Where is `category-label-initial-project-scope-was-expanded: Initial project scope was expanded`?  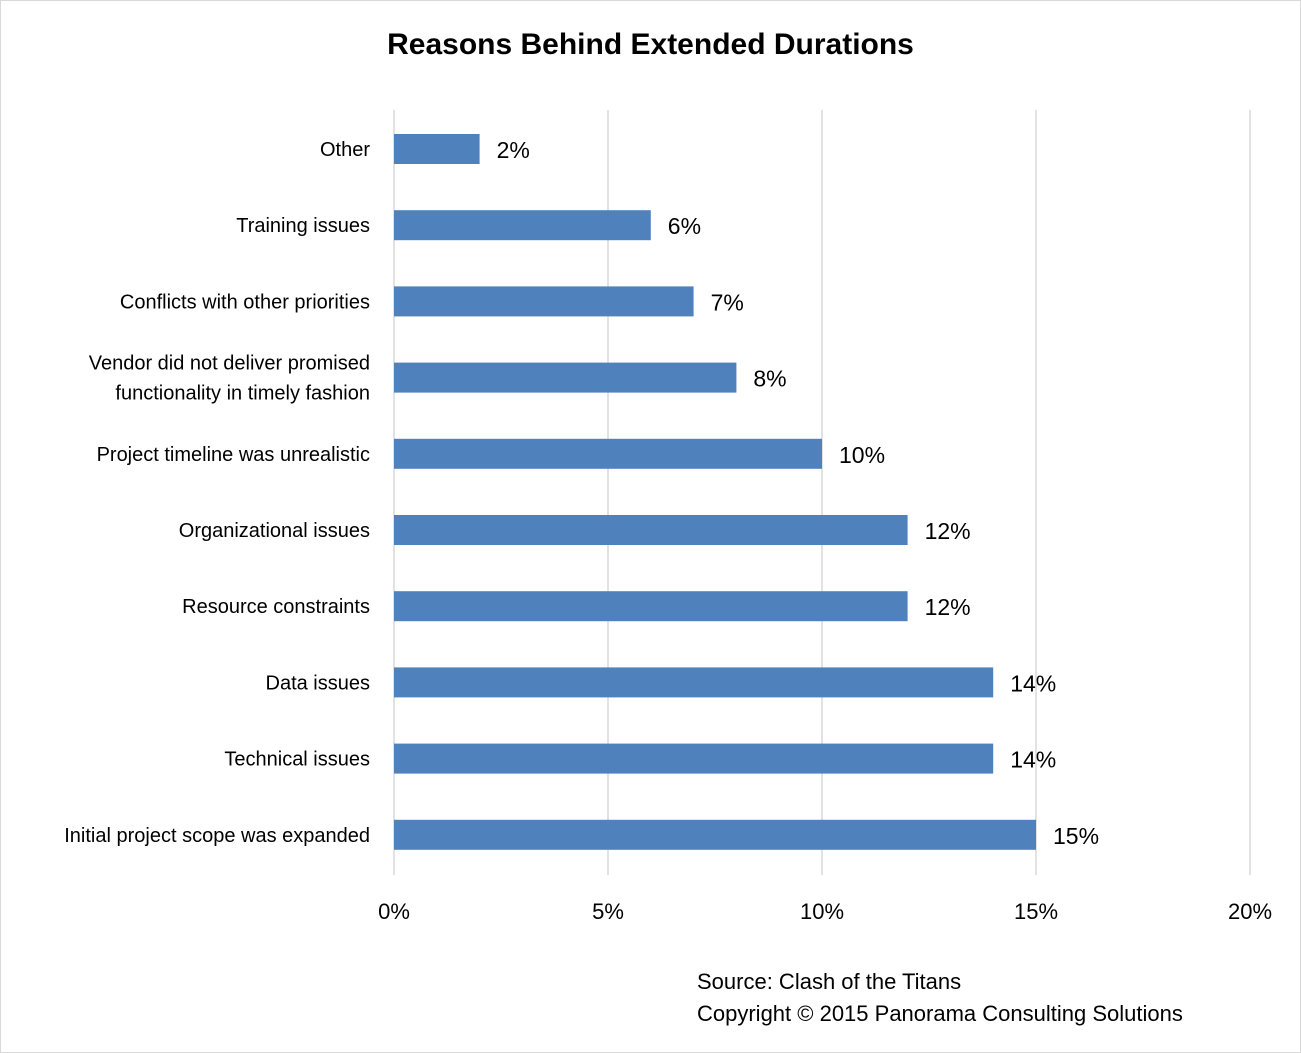
category-label-initial-project-scope-was-expanded: Initial project scope was expanded is located at coordinates (217, 836).